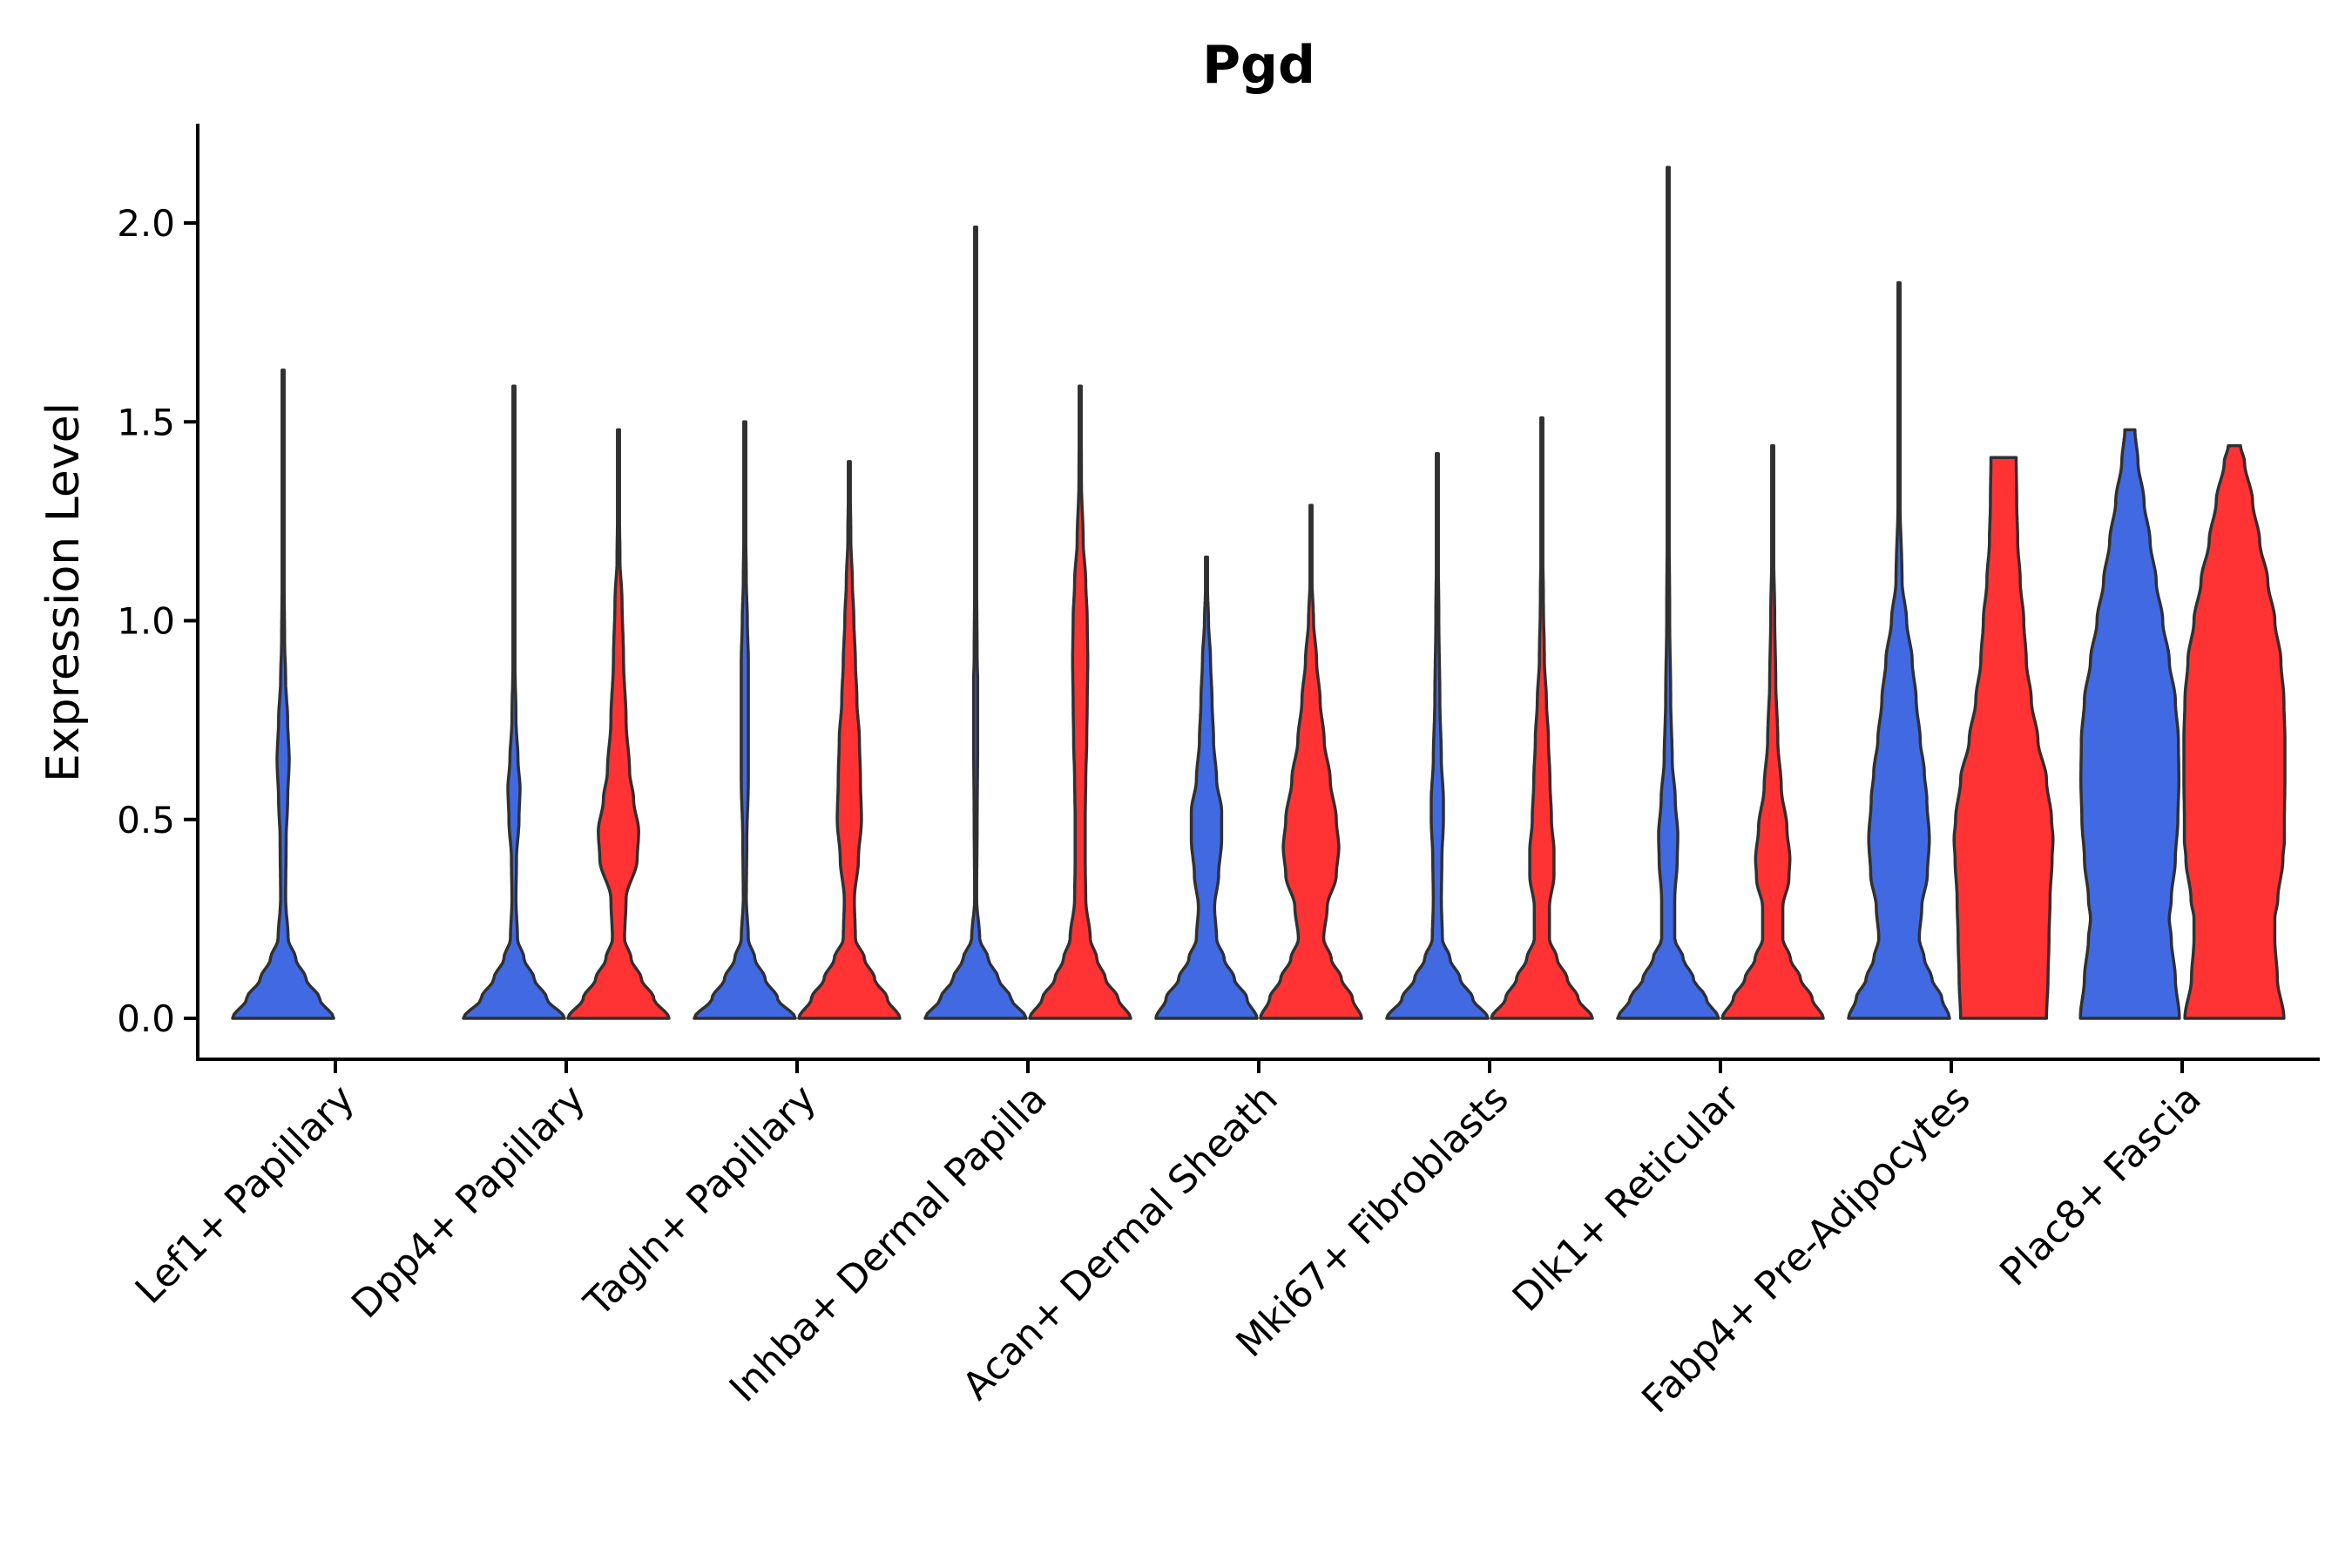 This screenshot has height=1568, width=2352. What do you see at coordinates (146, 820) in the screenshot?
I see `y-tick-label: 0.5` at bounding box center [146, 820].